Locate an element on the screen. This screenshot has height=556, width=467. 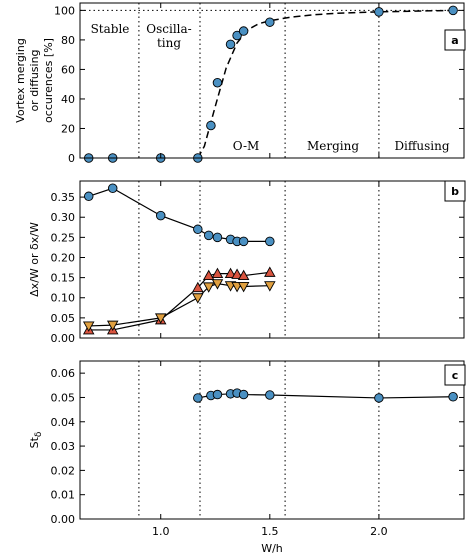
y-tick-label: 0.01 is located at coordinates (63, 495).